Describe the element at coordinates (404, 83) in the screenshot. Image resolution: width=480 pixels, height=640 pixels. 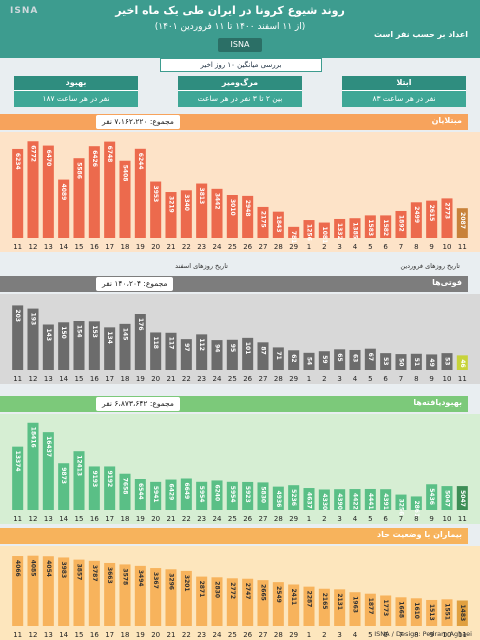
I see `infection-summary-title: ابتلا` at that location.